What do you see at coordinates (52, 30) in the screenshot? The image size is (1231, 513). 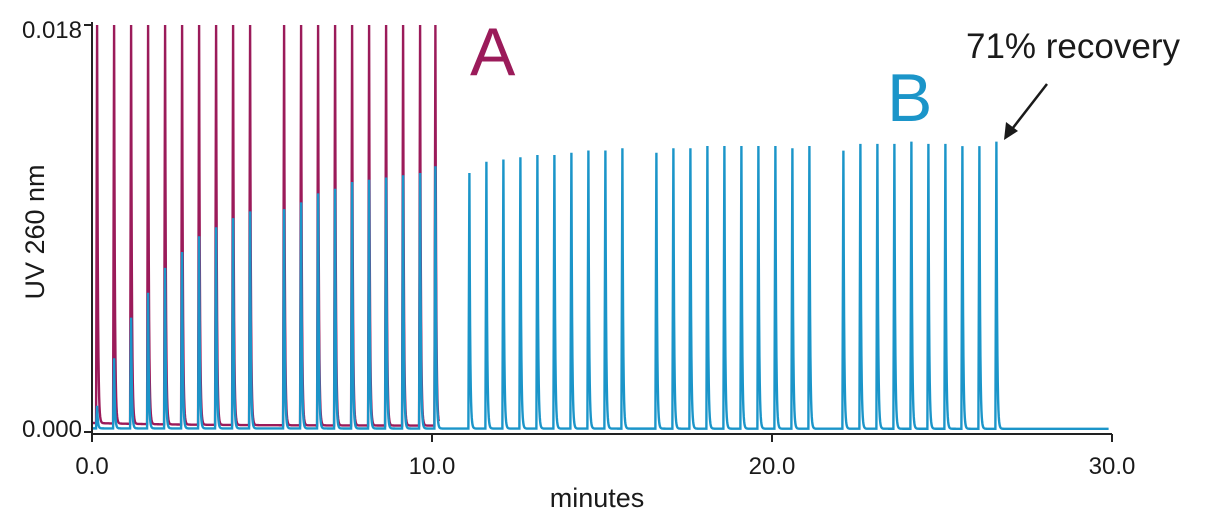 I see `y-tick-label: 0.018` at bounding box center [52, 30].